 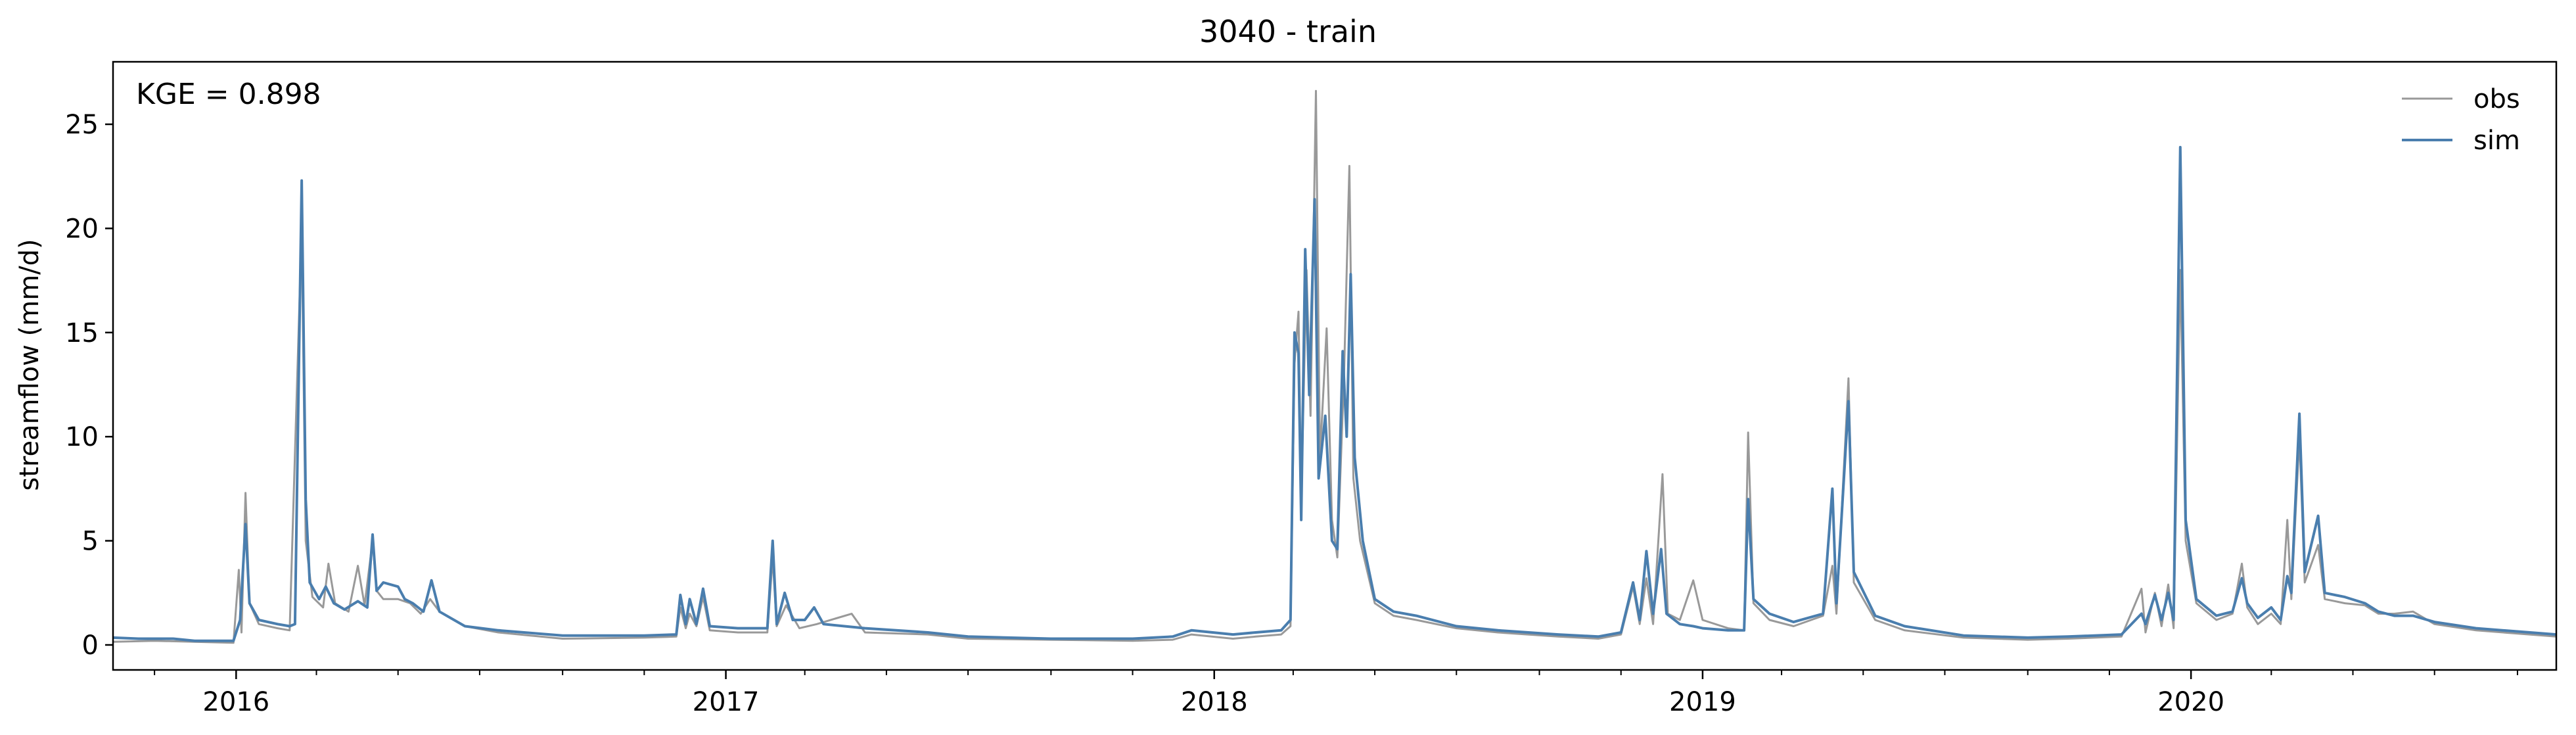 What do you see at coordinates (2496, 99) in the screenshot?
I see `legend-label-obs: obs` at bounding box center [2496, 99].